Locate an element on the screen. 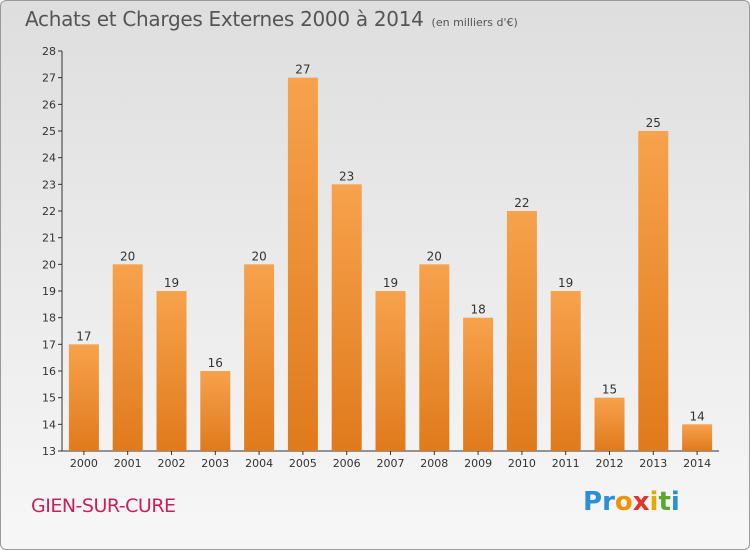 This screenshot has width=750, height=550. y-tick-label: 21 is located at coordinates (49, 238).